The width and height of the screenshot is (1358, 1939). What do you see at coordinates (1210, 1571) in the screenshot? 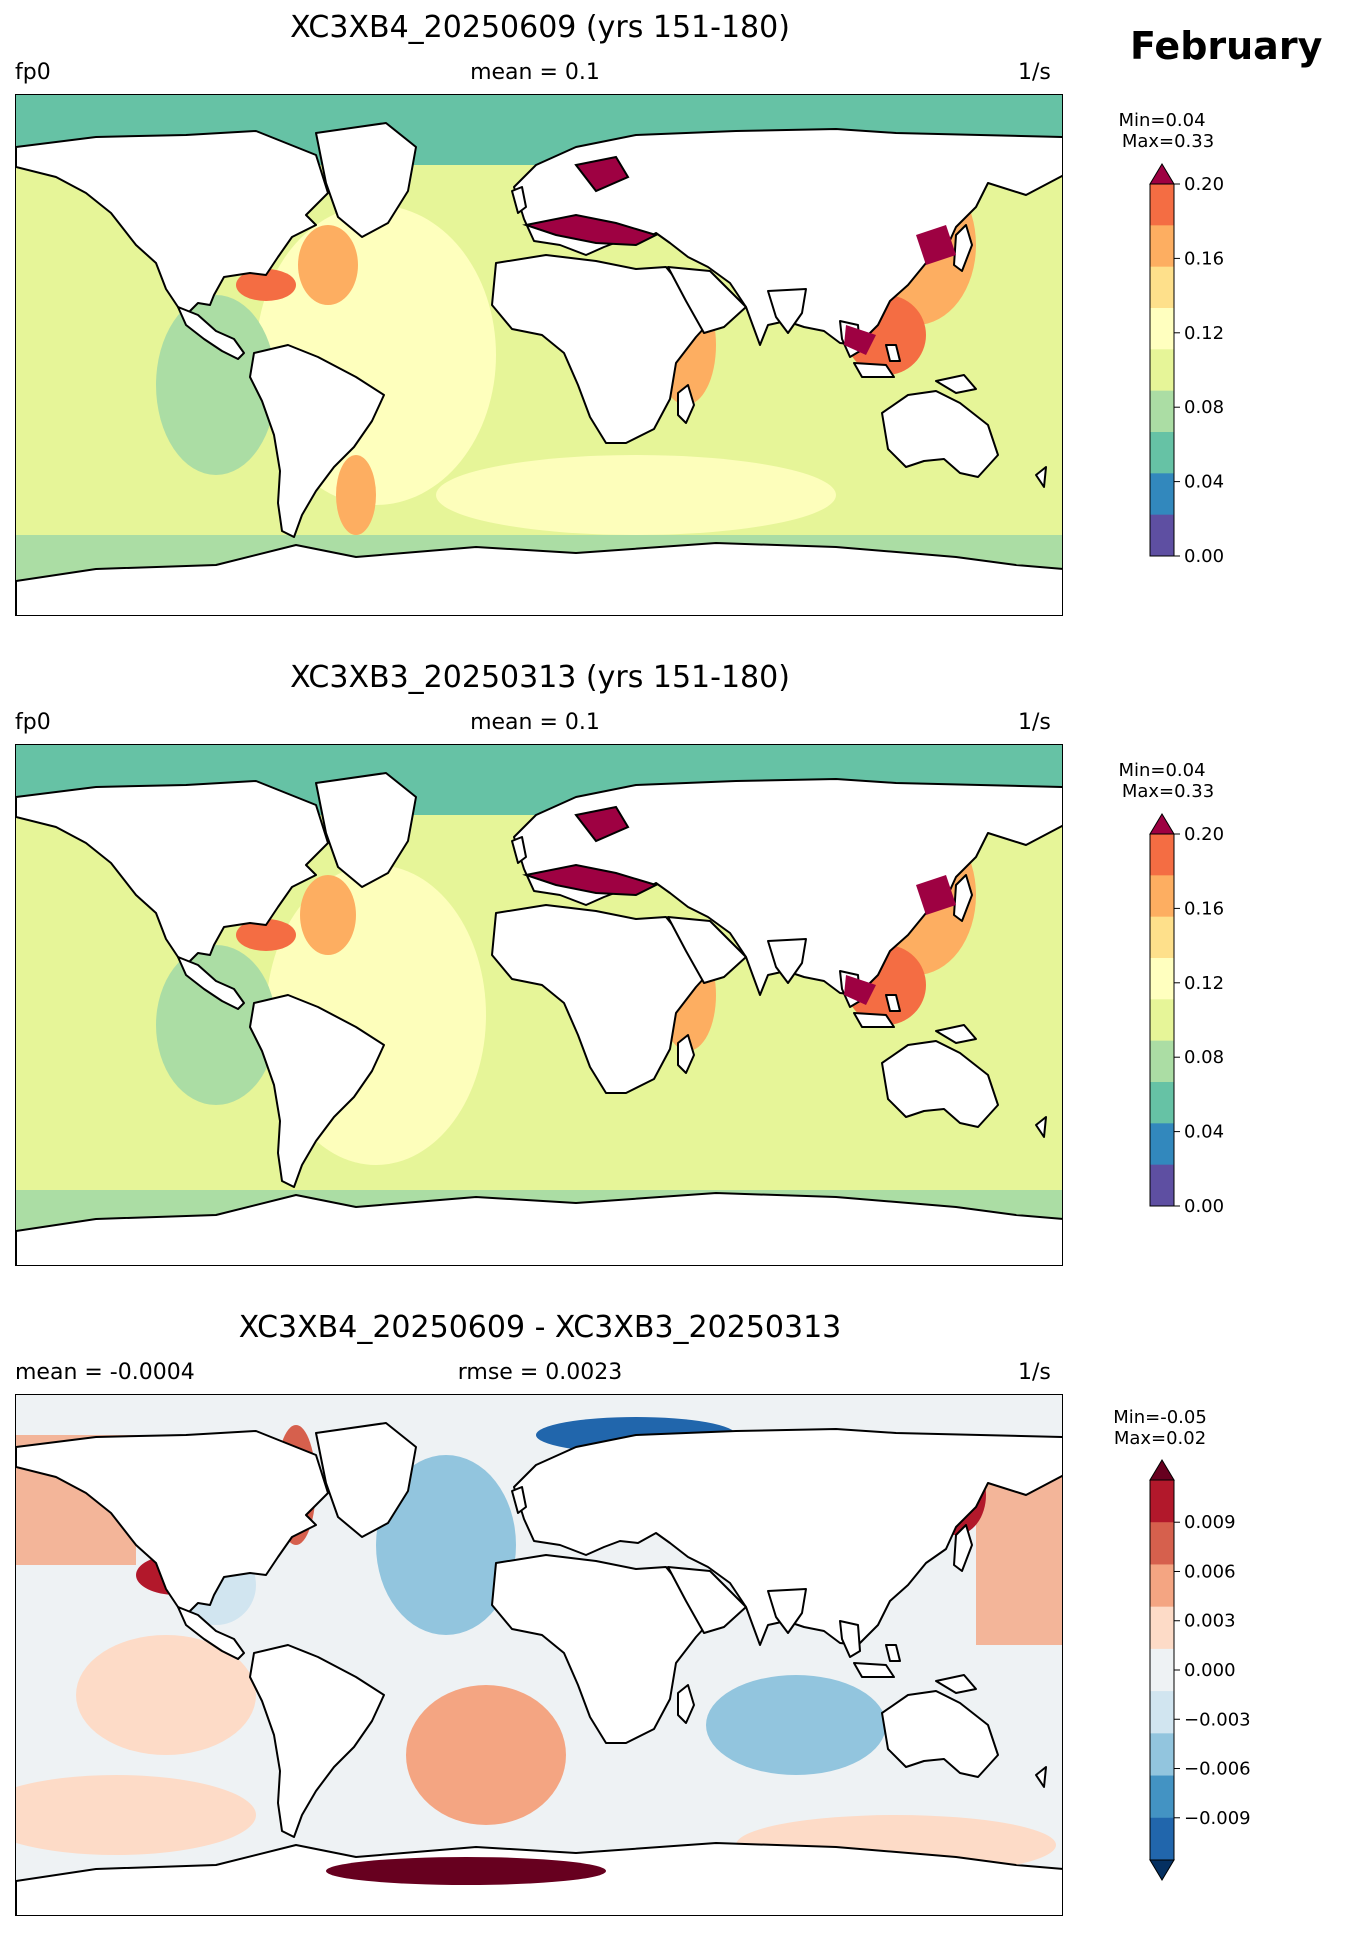
I see `colorbar-tick-label: 0.006` at bounding box center [1210, 1571].